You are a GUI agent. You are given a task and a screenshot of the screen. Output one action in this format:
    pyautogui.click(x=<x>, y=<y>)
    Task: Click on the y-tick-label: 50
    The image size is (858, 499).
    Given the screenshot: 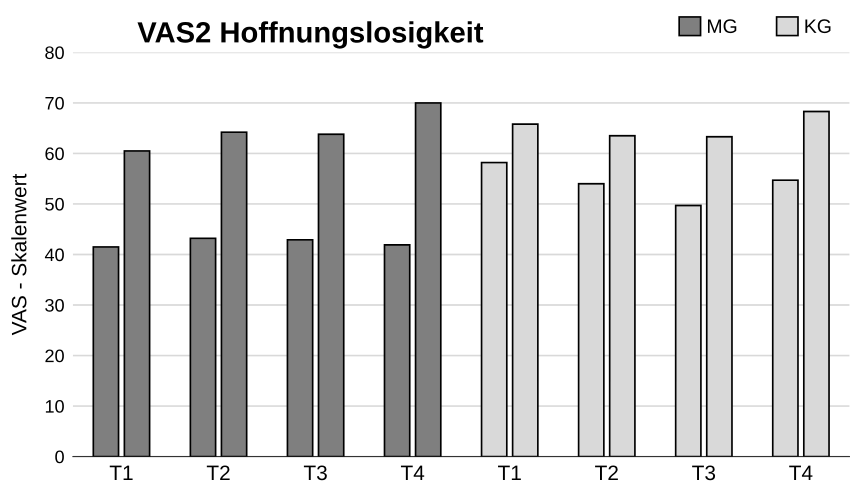 What is the action you would take?
    pyautogui.click(x=54, y=204)
    